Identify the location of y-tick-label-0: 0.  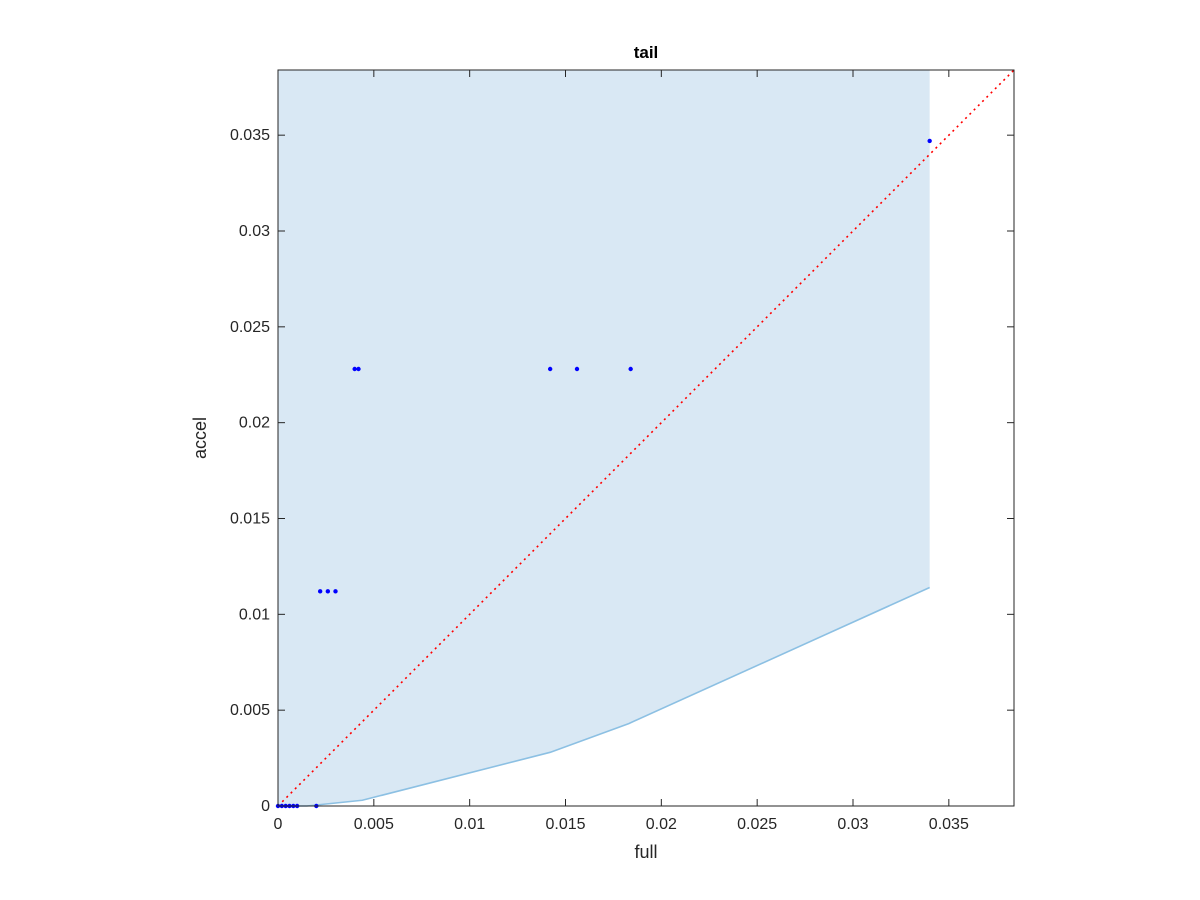
(265, 806).